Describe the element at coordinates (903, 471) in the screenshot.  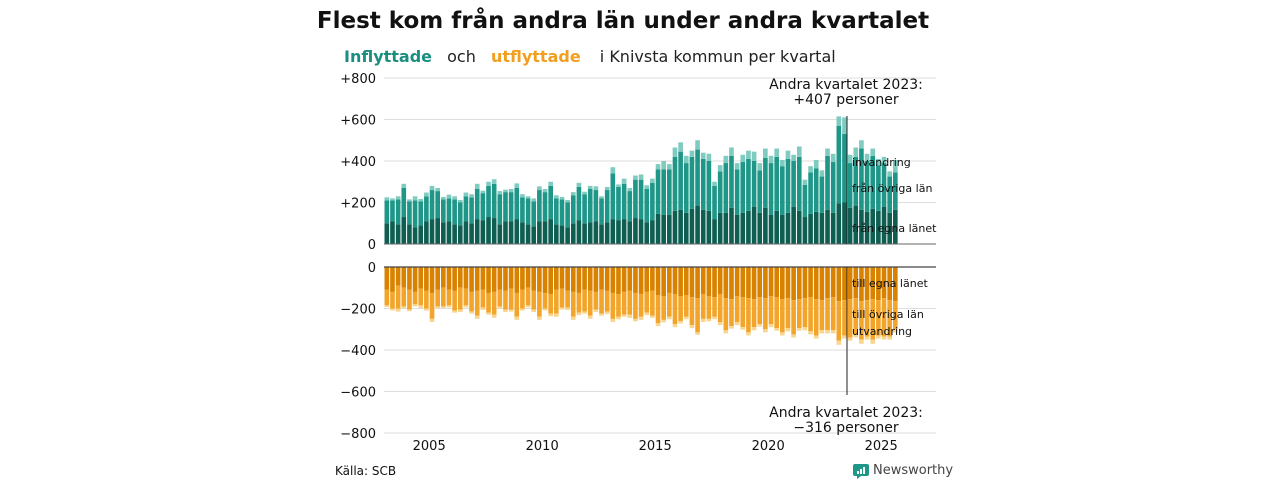
I see `brand-logo: Newsworthy` at that location.